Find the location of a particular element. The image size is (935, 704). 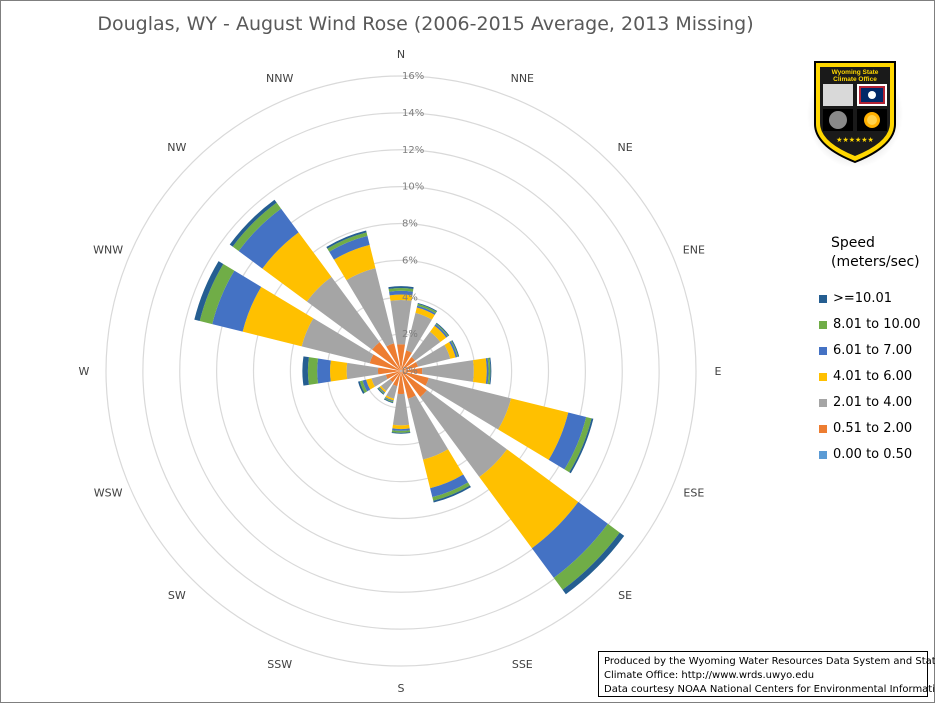

radial-tick-label: 12% is located at coordinates (413, 150).